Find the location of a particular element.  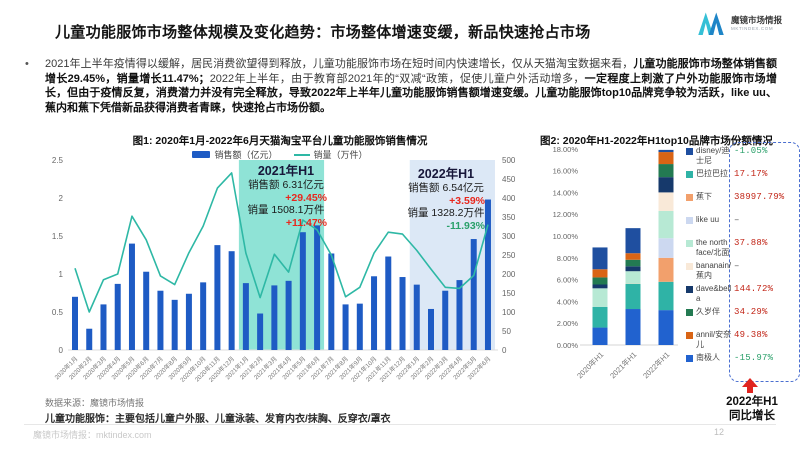

brand-growth-value: 34.29% is located at coordinates (751, 312).